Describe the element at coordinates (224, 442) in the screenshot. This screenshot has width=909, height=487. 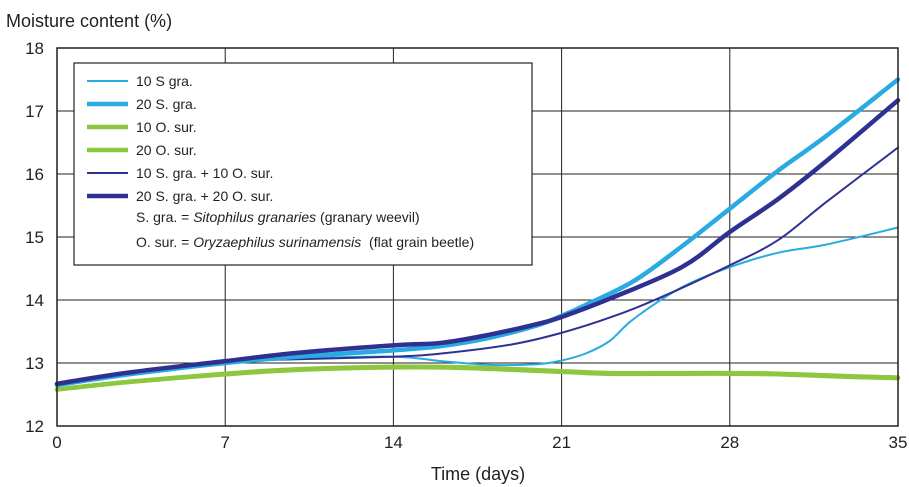
I see `x-tick-label: 7` at that location.